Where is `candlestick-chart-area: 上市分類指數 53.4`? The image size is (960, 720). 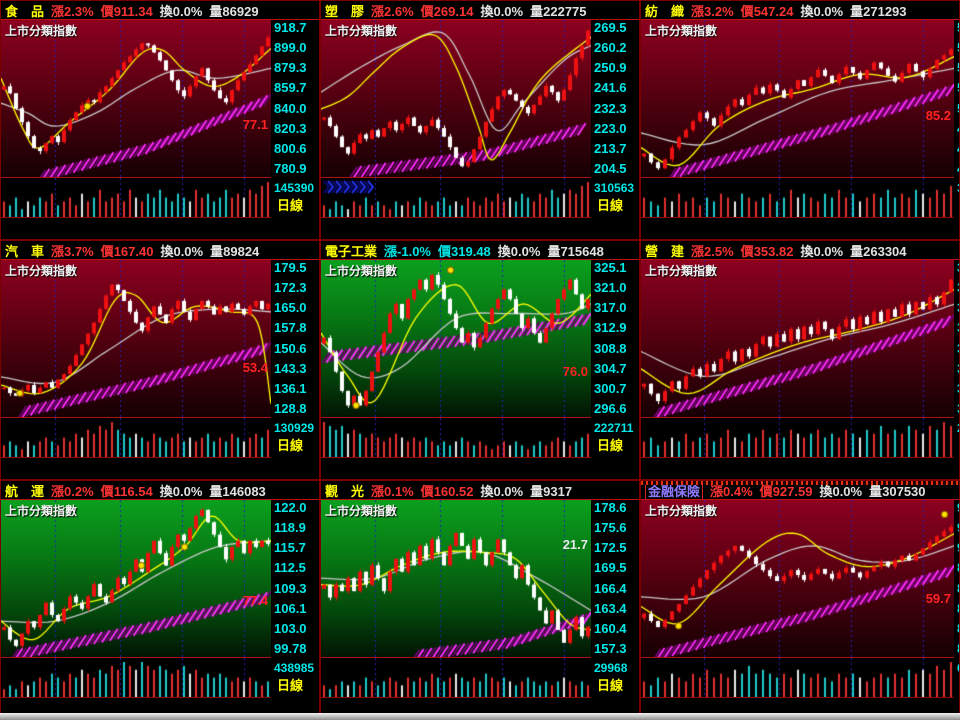
candlestick-chart-area: 上市分類指數 53.4 is located at coordinates (136, 339).